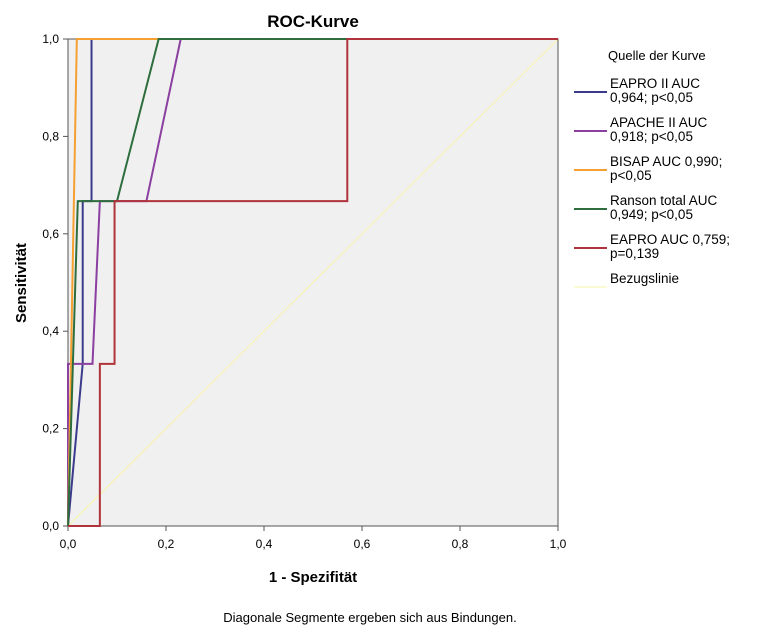 The width and height of the screenshot is (762, 628). Describe the element at coordinates (657, 55) in the screenshot. I see `legend-title: Quelle der Kurve` at that location.